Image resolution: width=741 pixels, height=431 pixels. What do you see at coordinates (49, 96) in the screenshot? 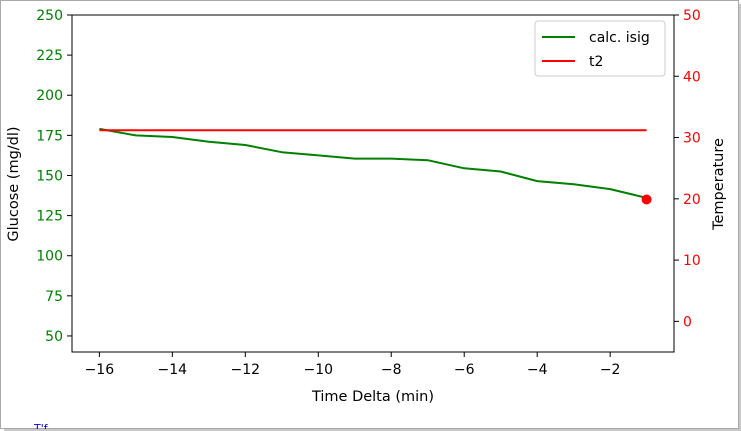
I see `y-left-tick-label: 200` at bounding box center [49, 96].